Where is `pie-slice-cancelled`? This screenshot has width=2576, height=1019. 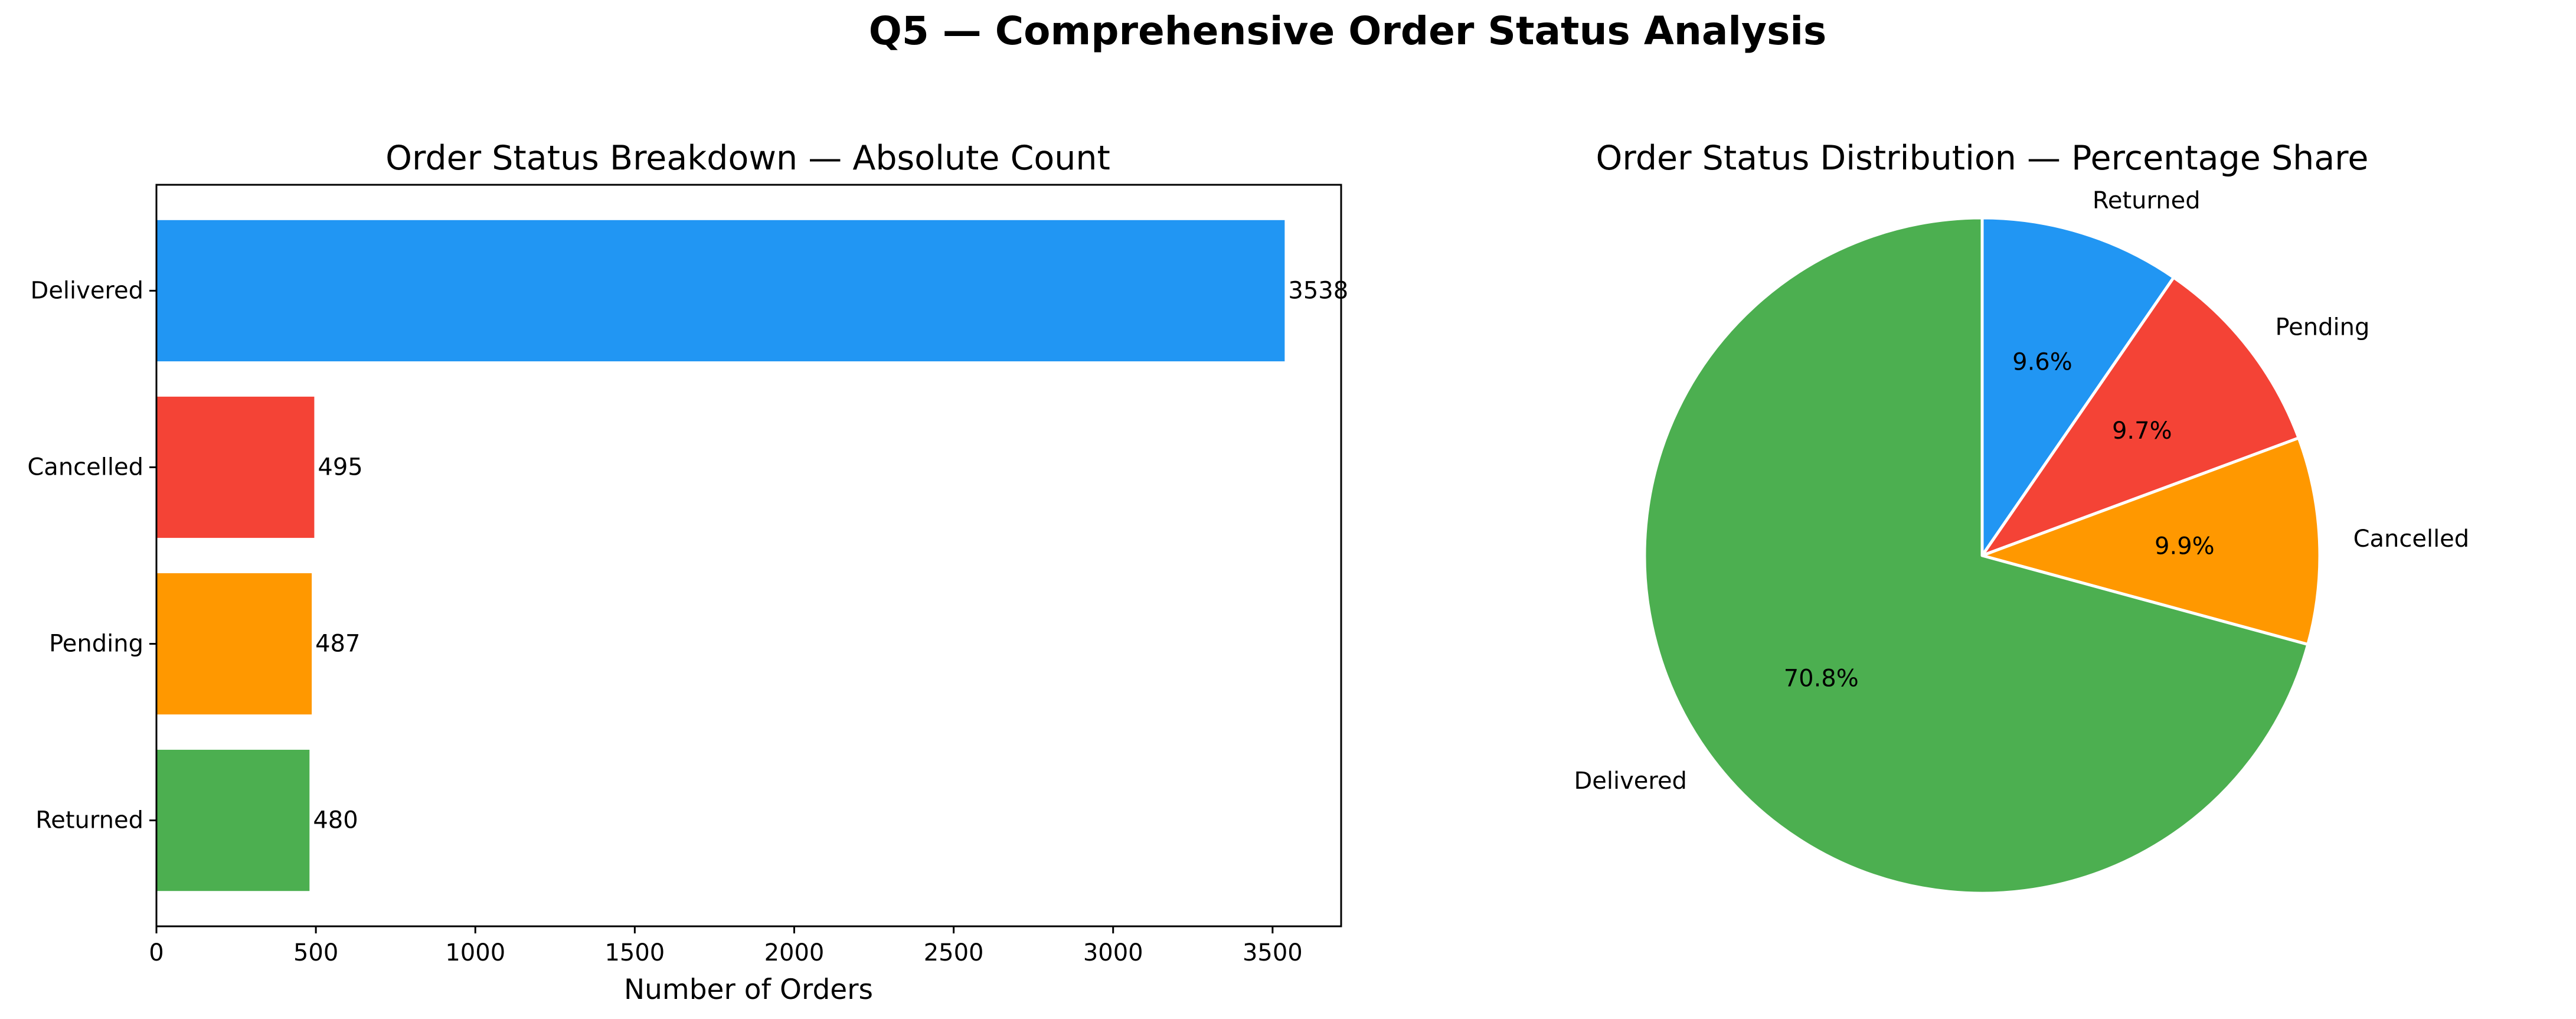 pie-slice-cancelled is located at coordinates (2151, 541).